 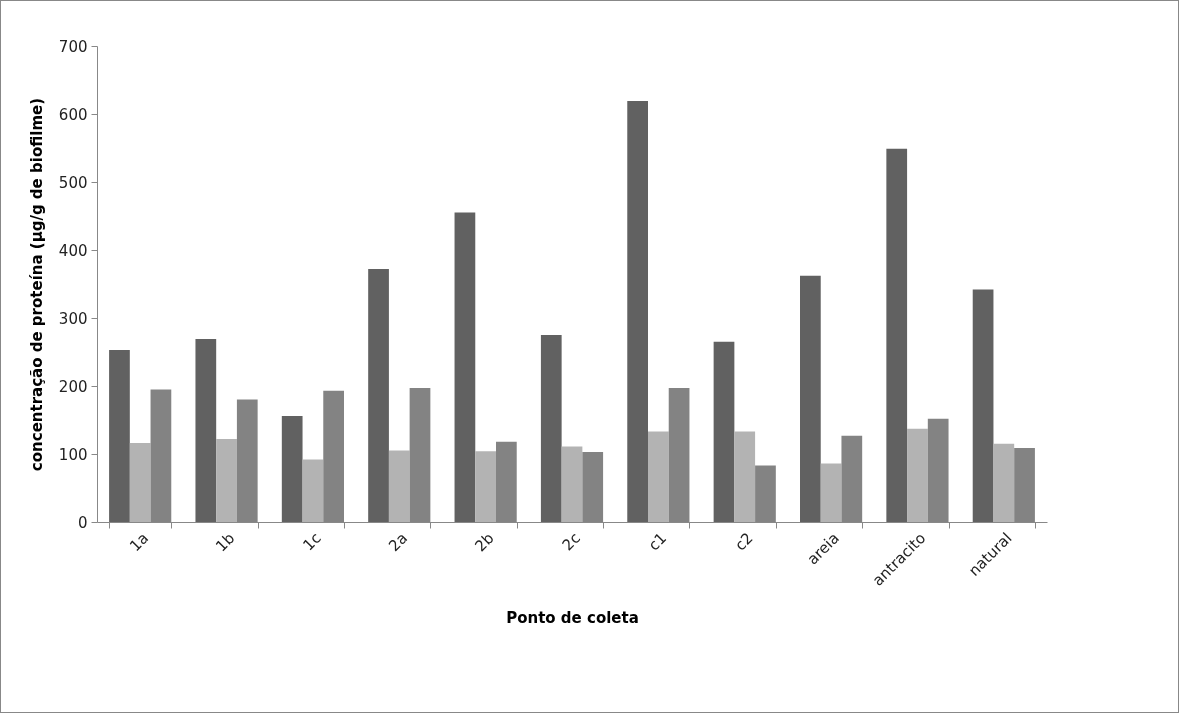 I want to click on x-tick-label: 1b, so click(x=225, y=542).